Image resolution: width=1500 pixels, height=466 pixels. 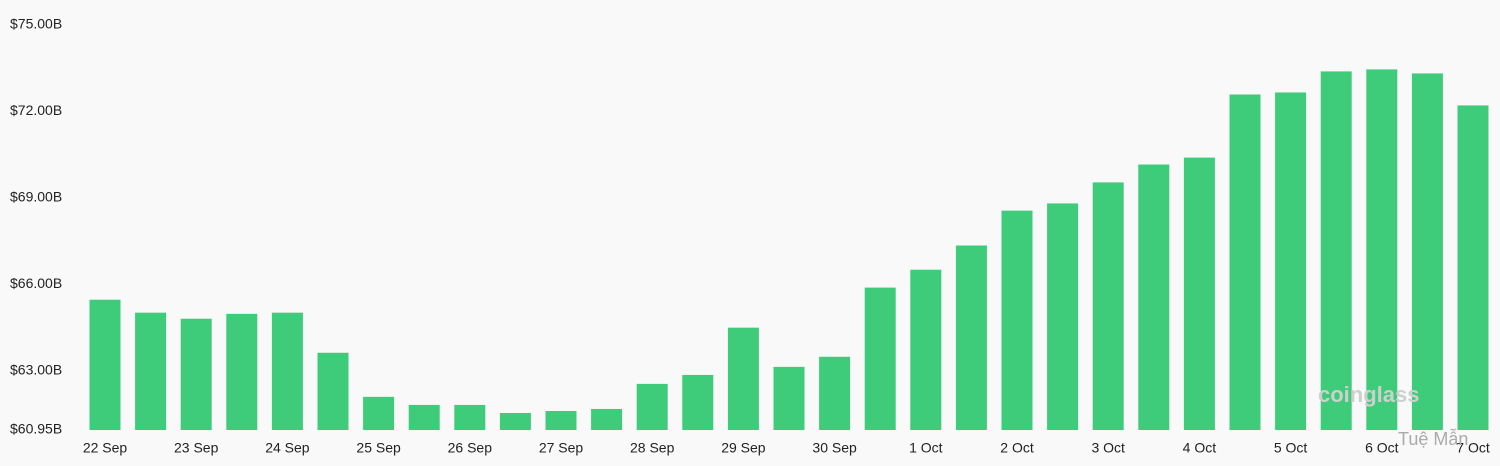 What do you see at coordinates (561, 448) in the screenshot?
I see `x-tick-label: 27 Sep` at bounding box center [561, 448].